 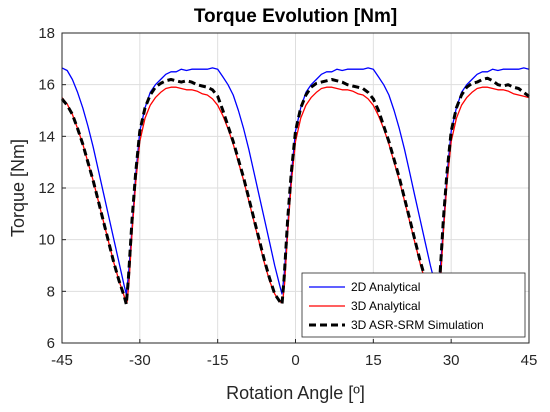 What do you see at coordinates (46, 240) in the screenshot?
I see `y-tick-label: 10` at bounding box center [46, 240].